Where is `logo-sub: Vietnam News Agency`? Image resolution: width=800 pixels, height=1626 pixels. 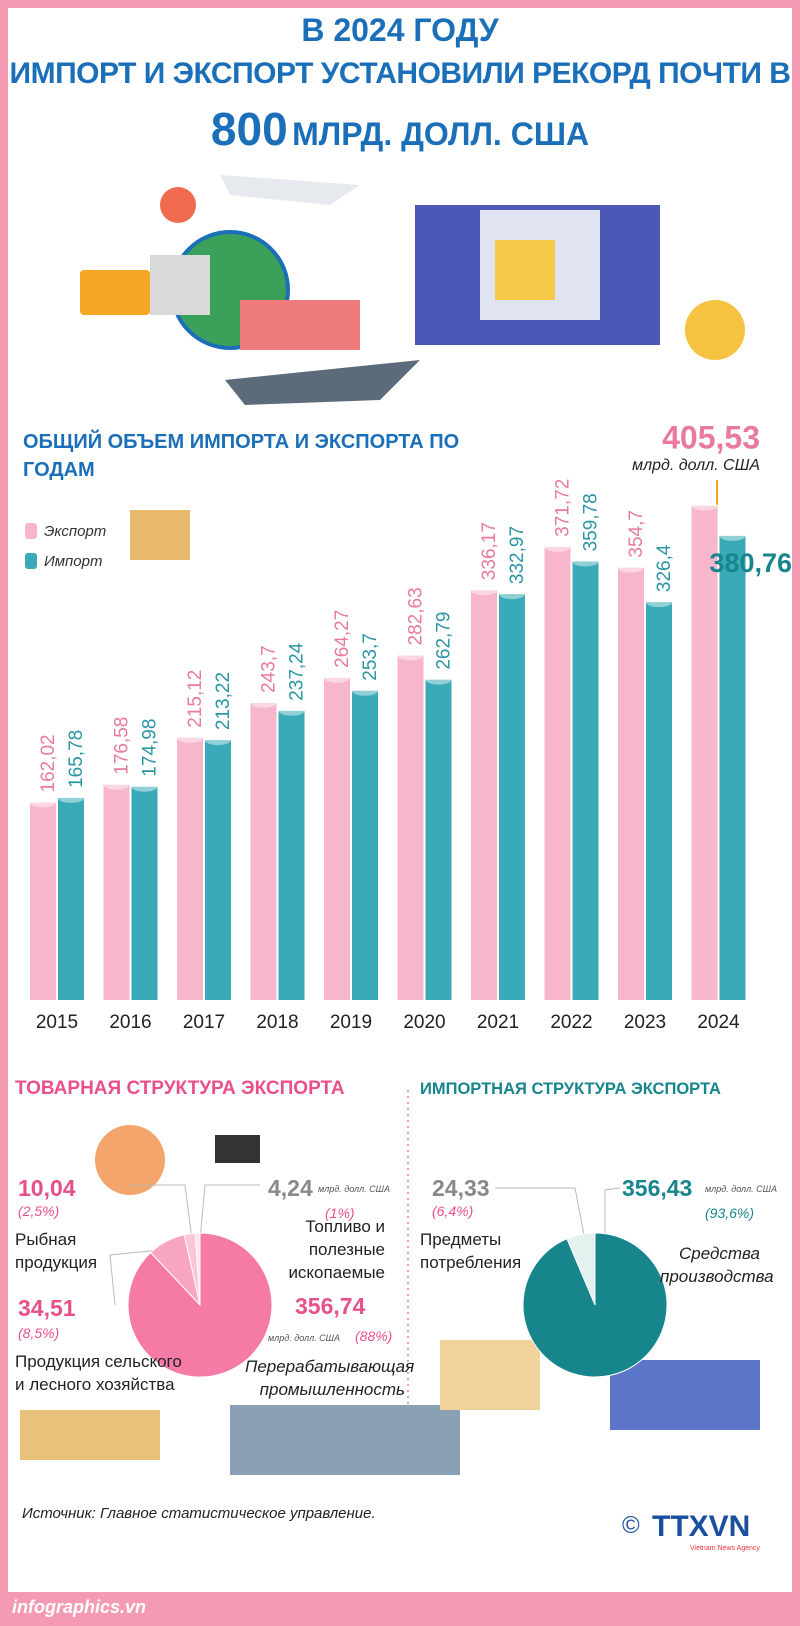 logo-sub: Vietnam News Agency is located at coordinates (725, 1548).